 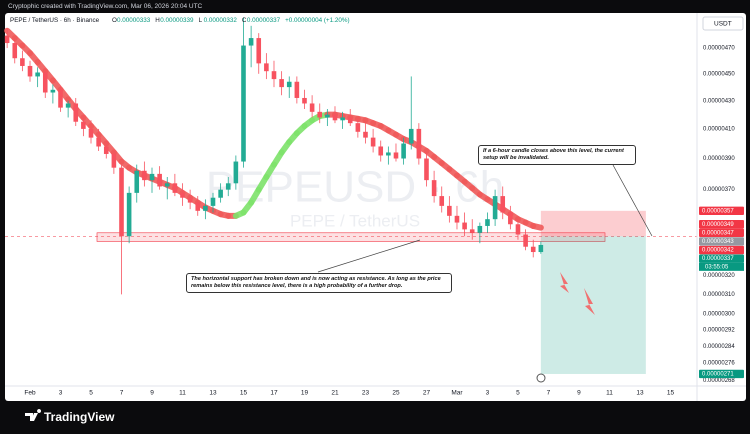 What do you see at coordinates (244, 20) in the screenshot?
I see `ohlc-letter: C` at bounding box center [244, 20].